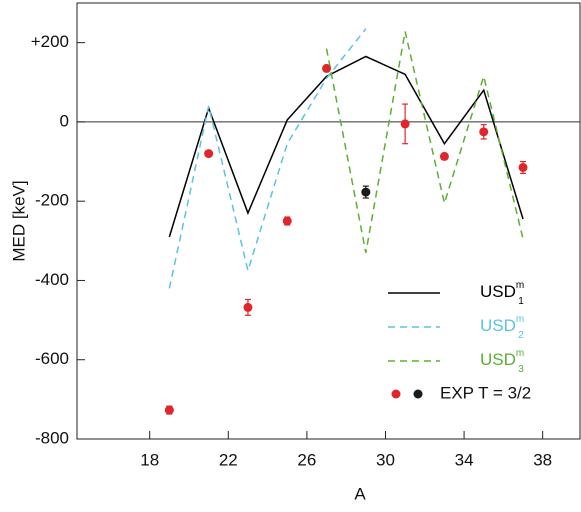 This screenshot has height=512, width=581. I want to click on y-axis-label: MED [keV], so click(18, 220).